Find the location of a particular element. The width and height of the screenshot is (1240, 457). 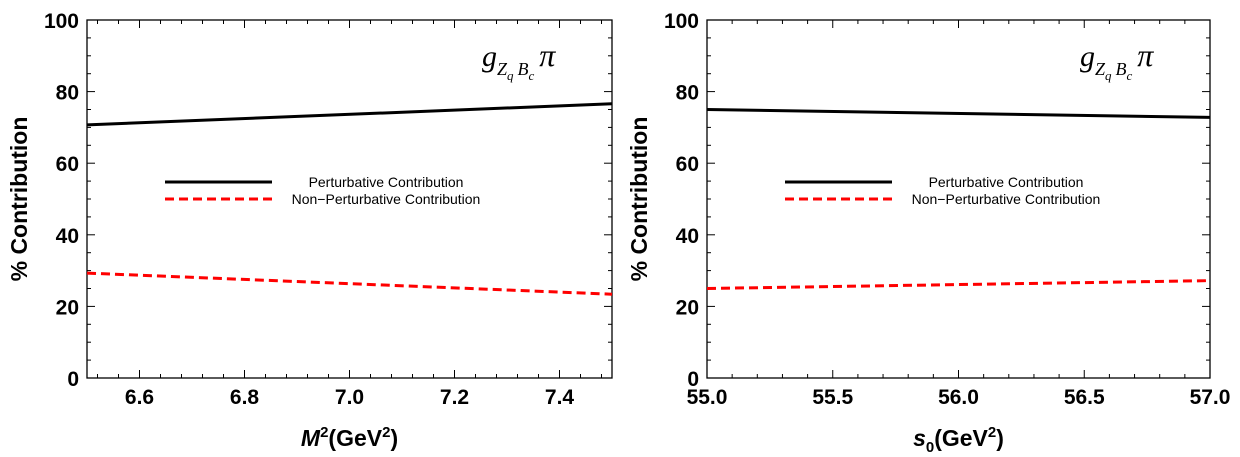

x-axis-title: M2(GeV2) is located at coordinates (349, 437).